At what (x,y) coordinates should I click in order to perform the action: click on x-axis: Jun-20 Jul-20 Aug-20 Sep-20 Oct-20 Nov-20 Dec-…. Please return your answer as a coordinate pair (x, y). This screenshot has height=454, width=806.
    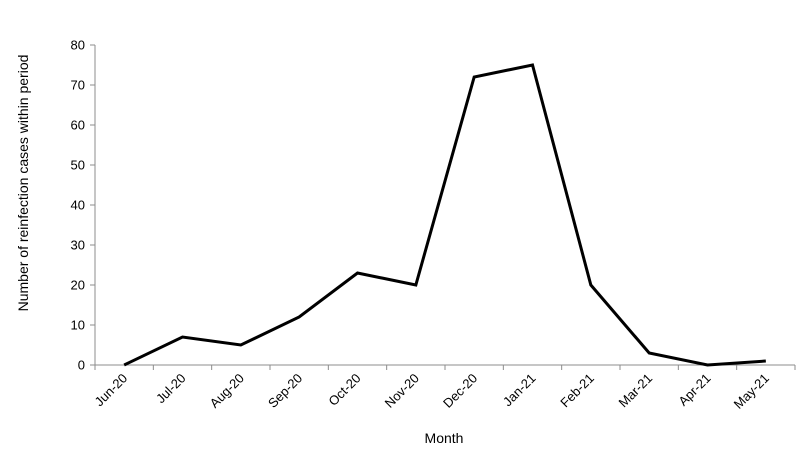
    Looking at the image, I should click on (444, 388).